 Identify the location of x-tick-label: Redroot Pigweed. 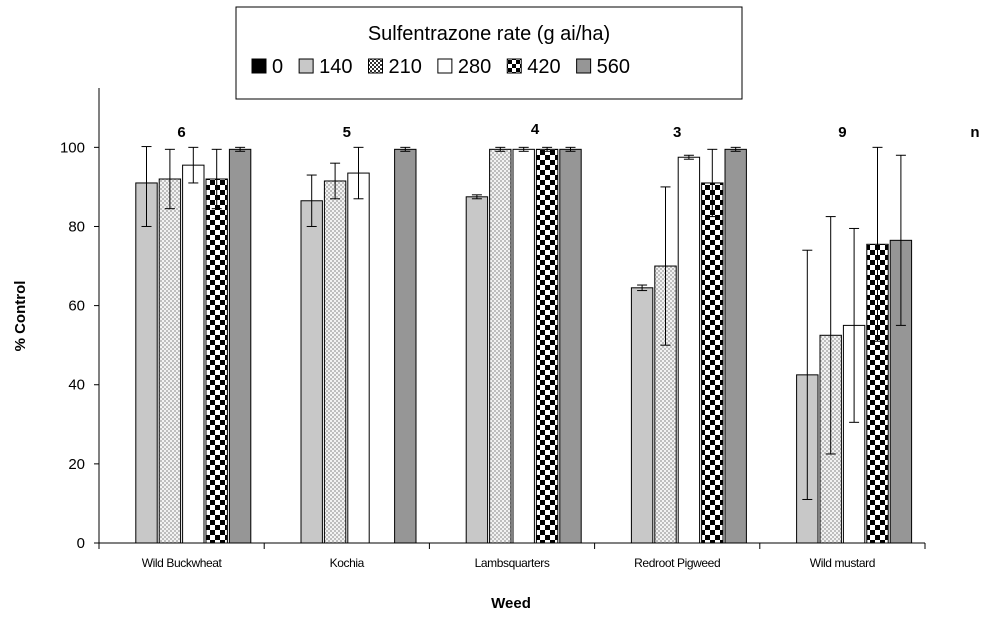
(677, 563).